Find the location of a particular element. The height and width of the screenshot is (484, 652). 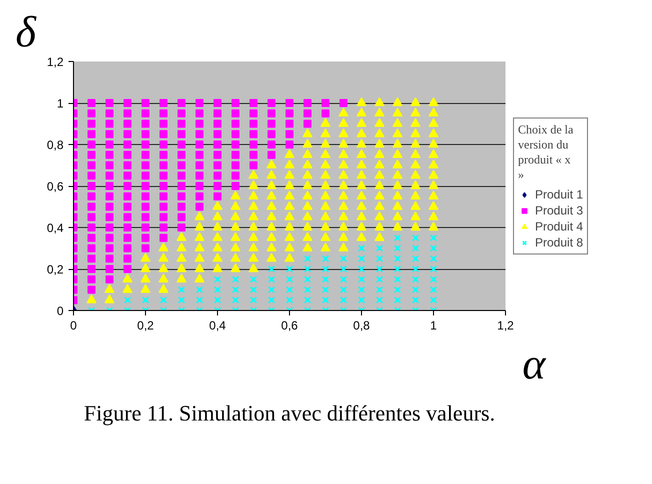

y-tick-label: 0 is located at coordinates (60, 311).